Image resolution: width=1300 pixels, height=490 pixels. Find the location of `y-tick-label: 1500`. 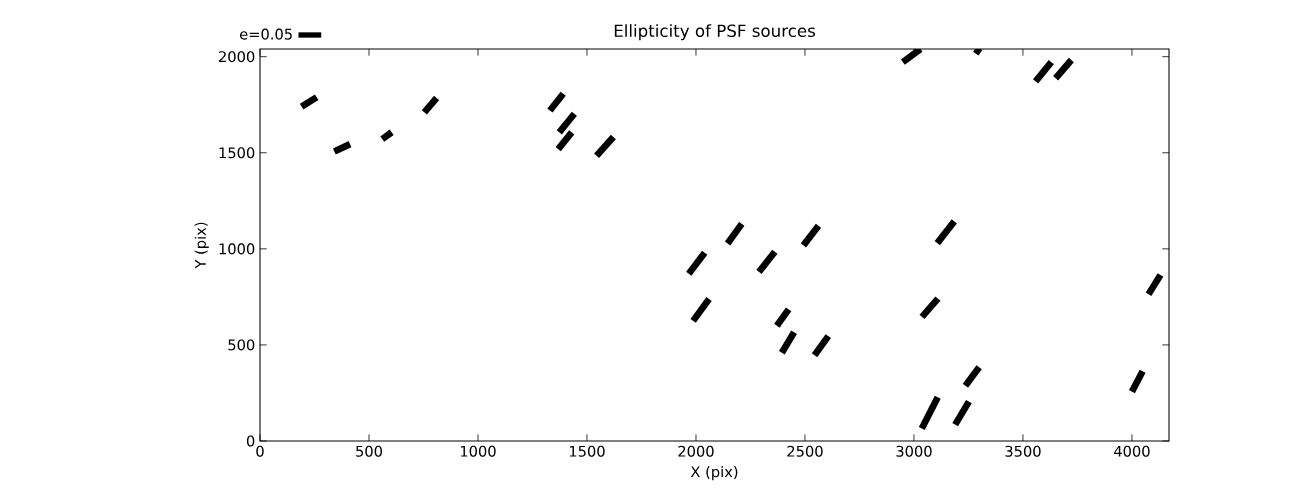

y-tick-label: 1500 is located at coordinates (237, 153).